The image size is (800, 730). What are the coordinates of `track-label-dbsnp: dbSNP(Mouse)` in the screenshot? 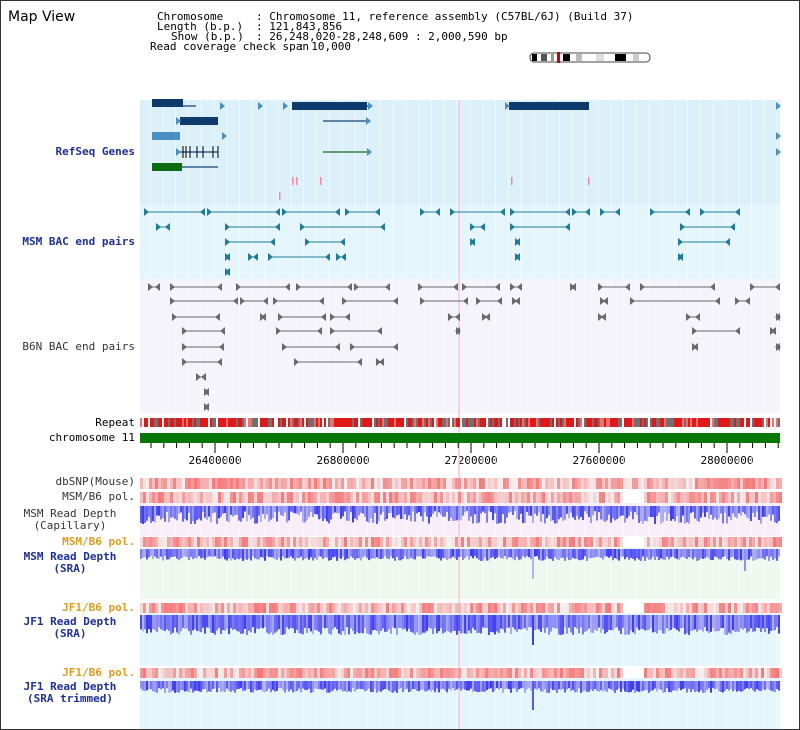 It's located at (95, 481).